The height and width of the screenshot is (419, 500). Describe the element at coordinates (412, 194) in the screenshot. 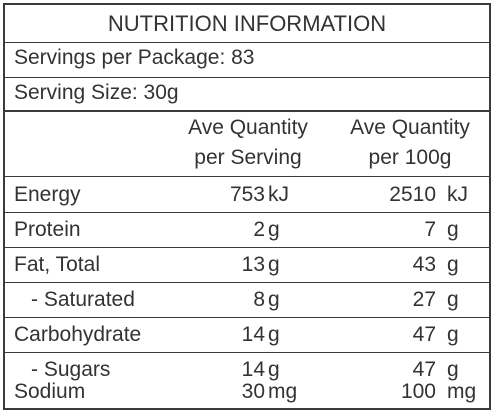

I see `per100-value: 2510` at that location.